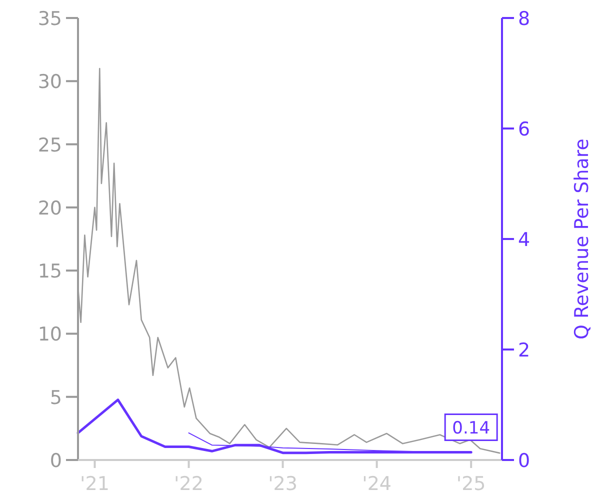 This screenshot has height=500, width=600. Describe the element at coordinates (524, 461) in the screenshot. I see `y2-tick-label: 0` at that location.